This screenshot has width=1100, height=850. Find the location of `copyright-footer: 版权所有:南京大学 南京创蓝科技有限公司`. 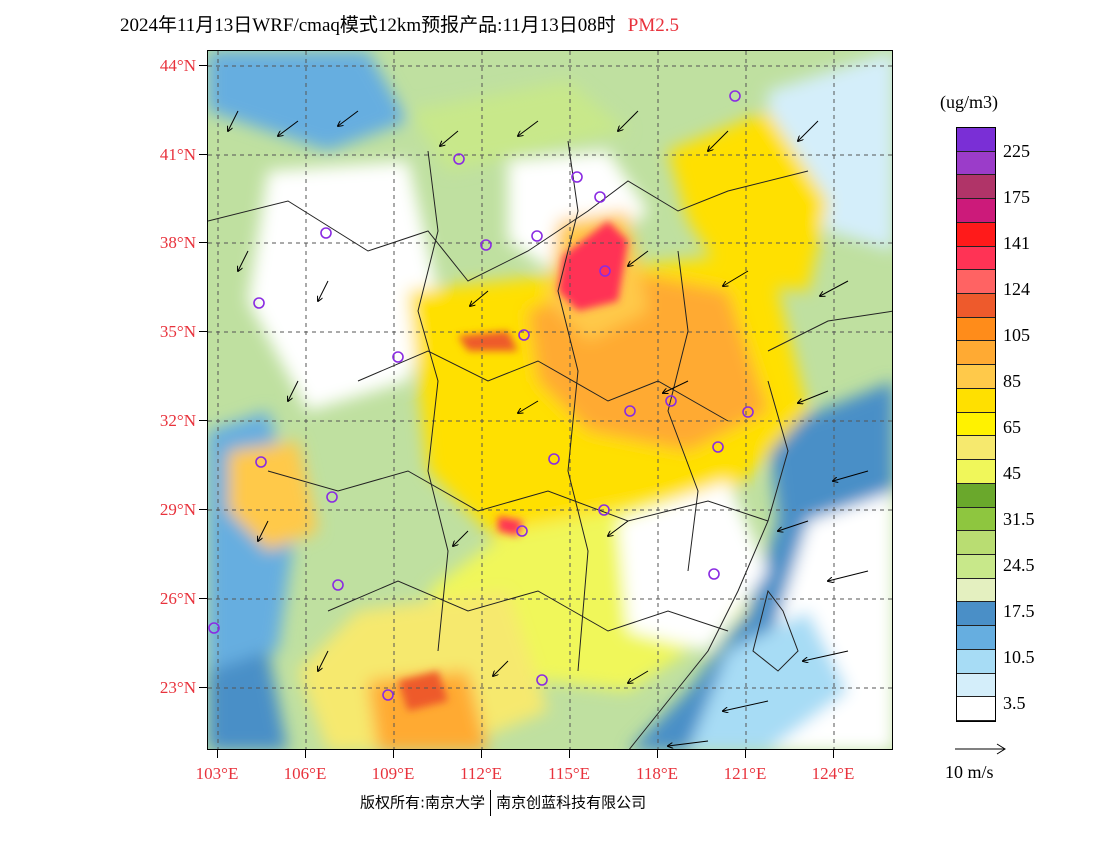

copyright-footer: 版权所有:南京大学 南京创蓝科技有限公司 is located at coordinates (503, 803).